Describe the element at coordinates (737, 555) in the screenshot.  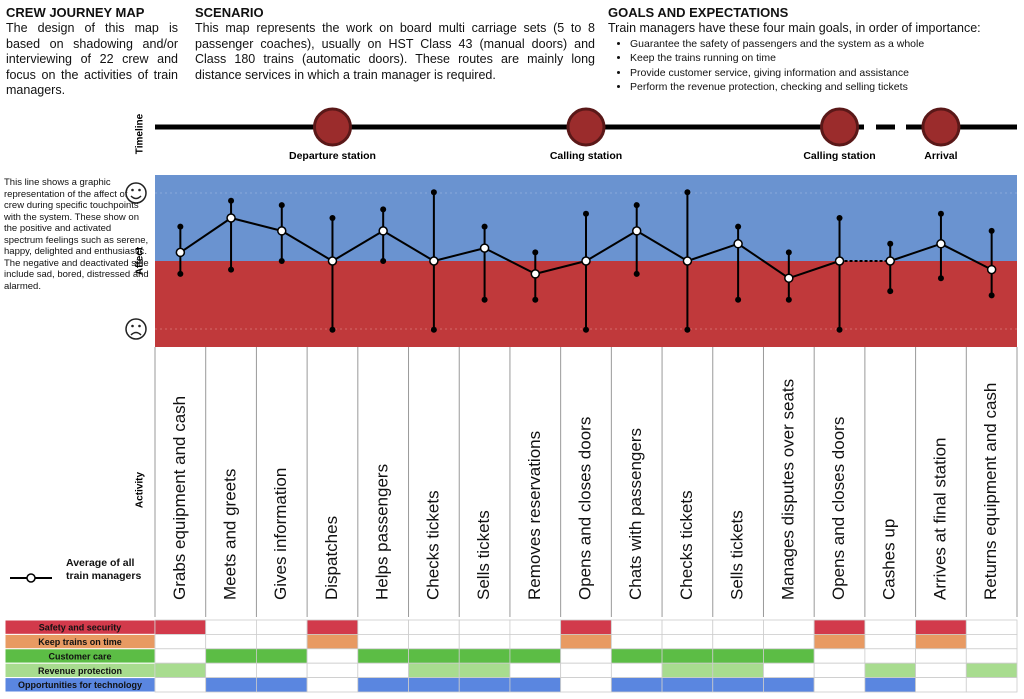
I see `activity-label: Sells tickets` at that location.